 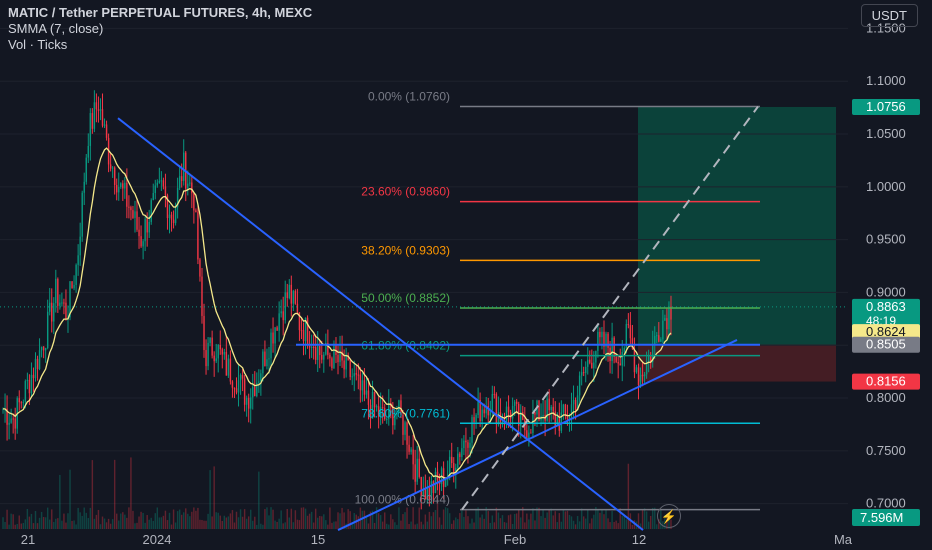 What do you see at coordinates (886, 344) in the screenshot?
I see `price-badge-text: 0.8505` at bounding box center [886, 344].